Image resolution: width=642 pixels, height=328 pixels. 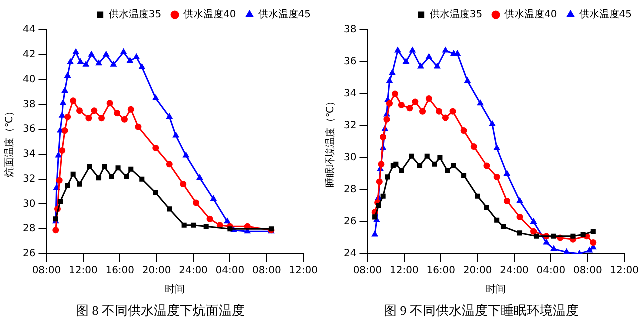 I want to click on caption: 图 8 不同供水温度下炕面温度, so click(x=160, y=311).